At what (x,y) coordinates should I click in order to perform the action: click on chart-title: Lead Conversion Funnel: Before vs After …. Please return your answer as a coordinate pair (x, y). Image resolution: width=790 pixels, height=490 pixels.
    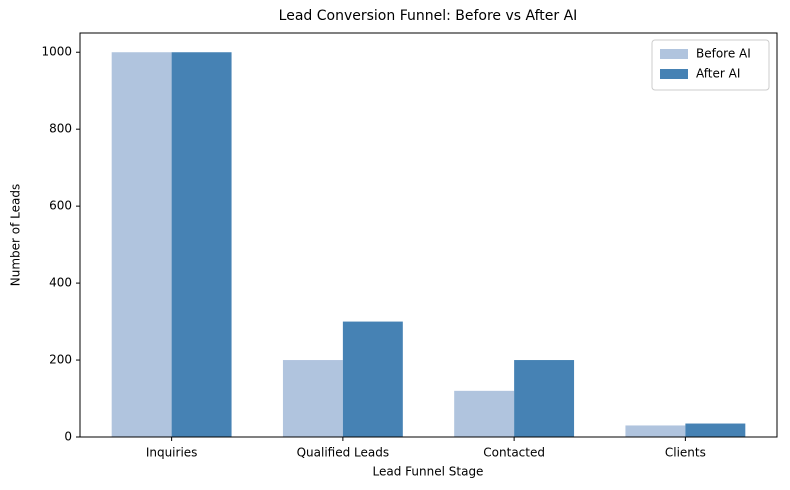
    Looking at the image, I should click on (428, 16).